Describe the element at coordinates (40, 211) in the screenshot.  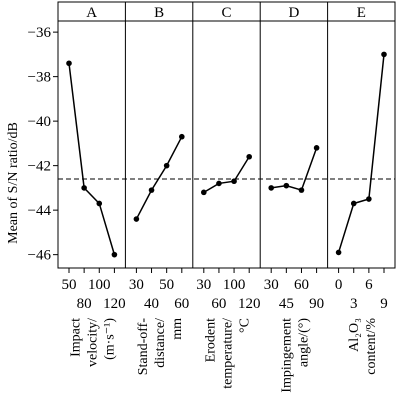
I see `y-tick-label: −44` at that location.